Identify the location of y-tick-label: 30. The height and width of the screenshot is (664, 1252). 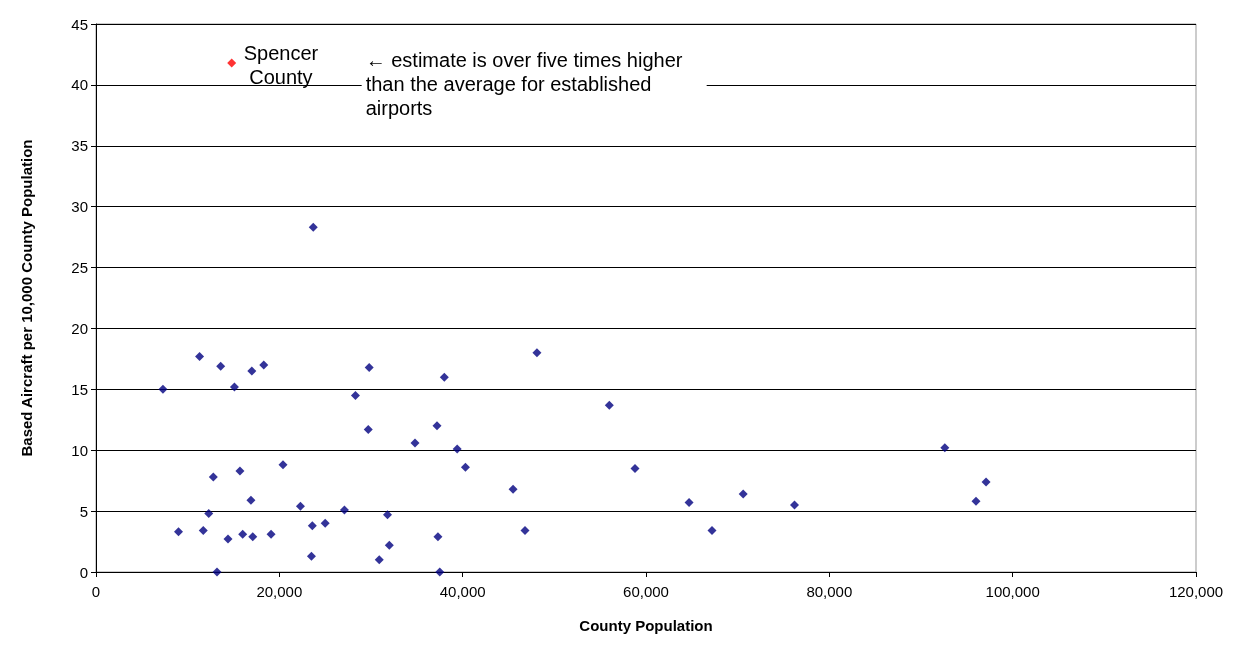
(79, 207).